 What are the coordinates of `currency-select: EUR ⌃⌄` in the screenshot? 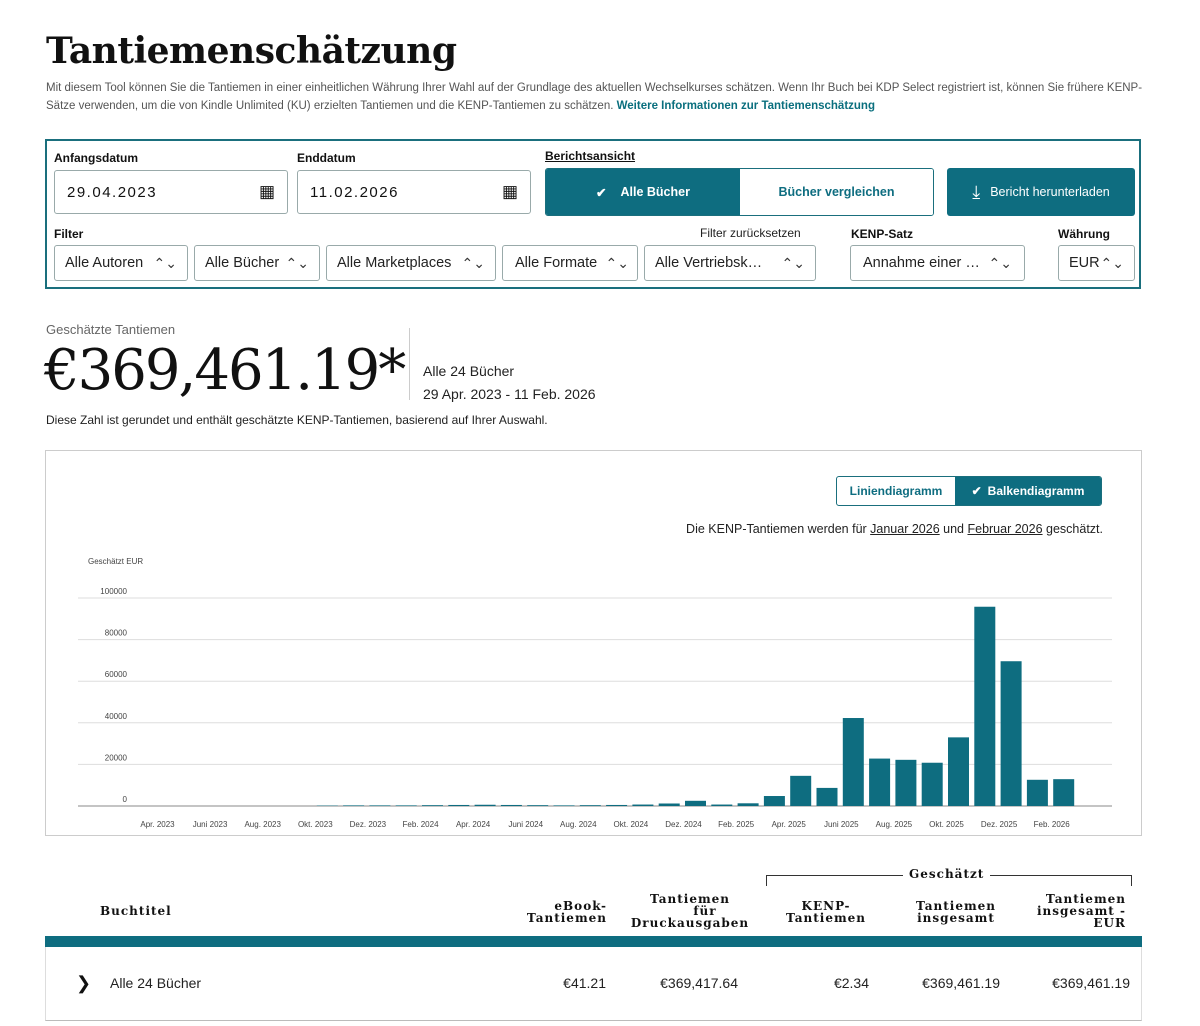 It's located at (1096, 263).